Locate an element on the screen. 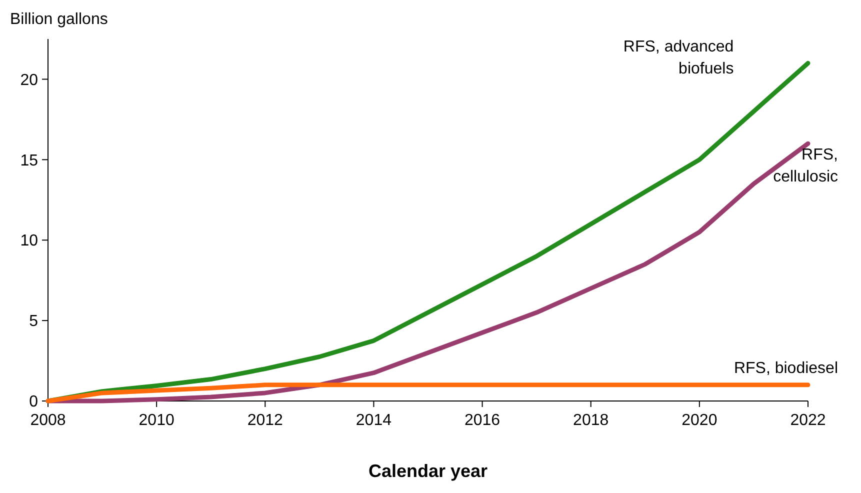 The image size is (861, 493). x-tick-label: 2016 is located at coordinates (482, 420).